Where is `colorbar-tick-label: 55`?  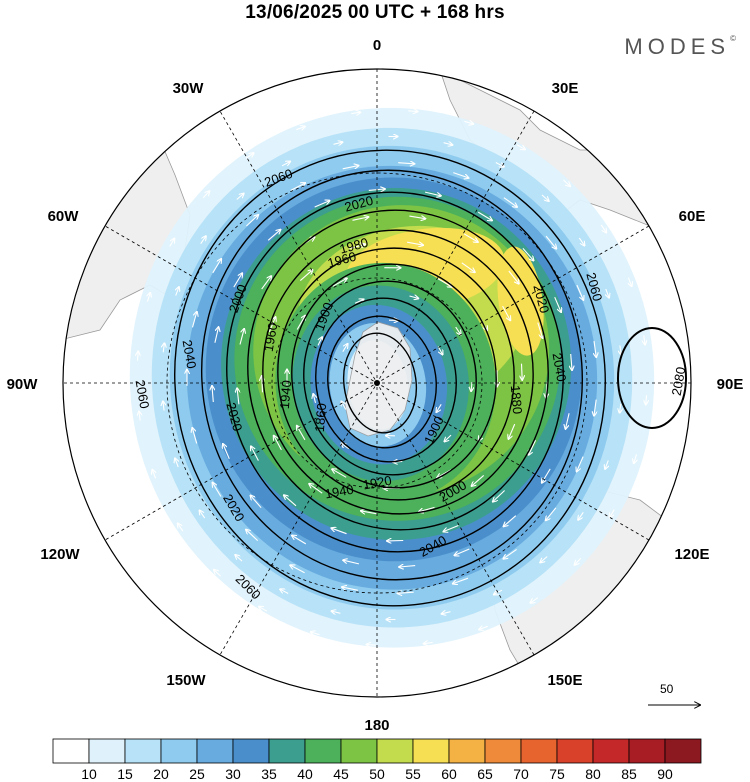
colorbar-tick-label: 55 is located at coordinates (413, 774).